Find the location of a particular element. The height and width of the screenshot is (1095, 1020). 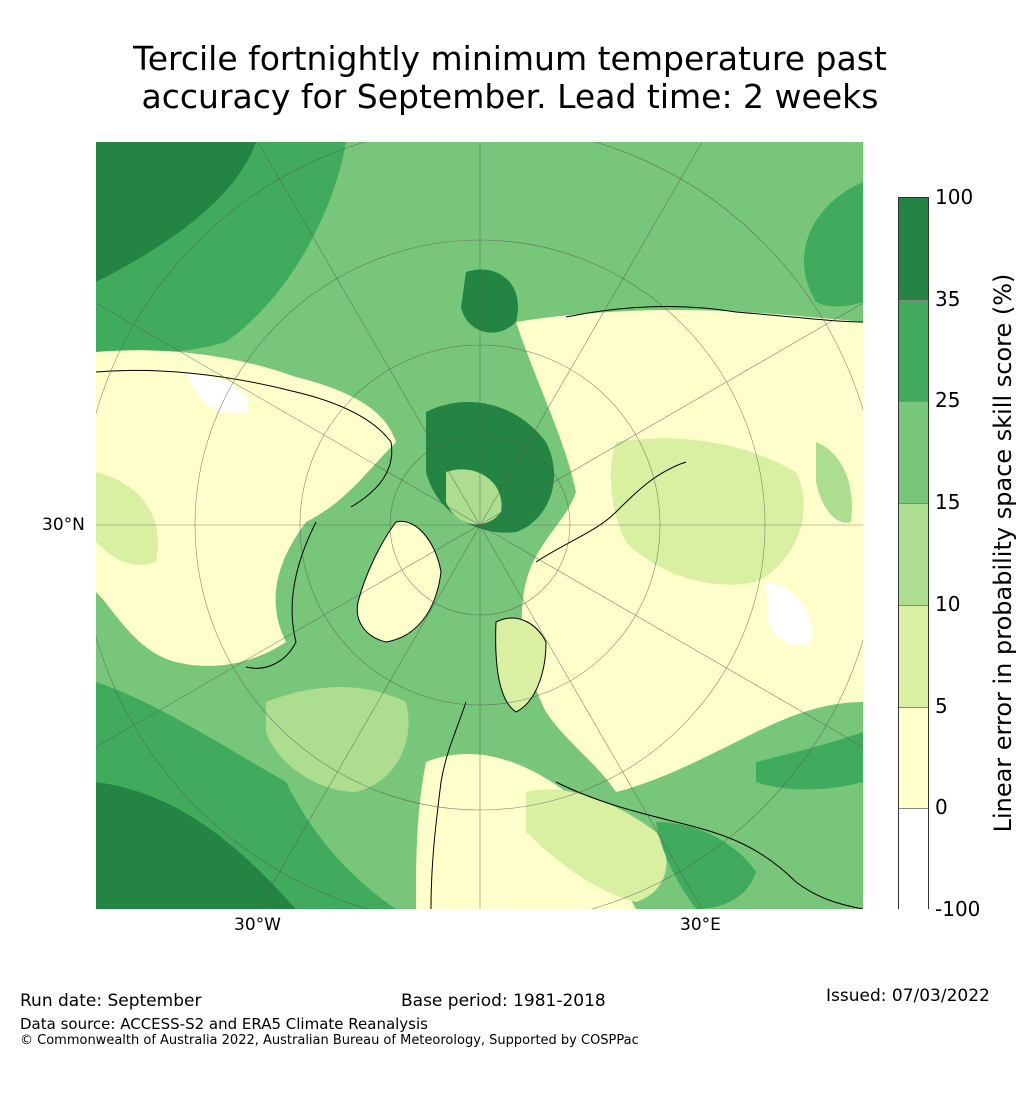

issued-date: Issued: 07/03/2022 is located at coordinates (908, 996).